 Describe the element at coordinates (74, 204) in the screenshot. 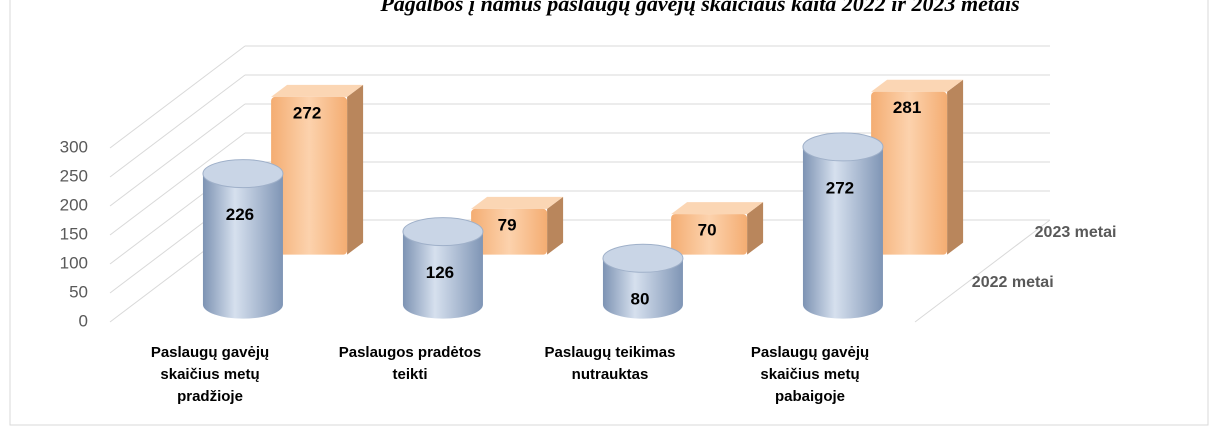

I see `y-tick-label: 200` at that location.